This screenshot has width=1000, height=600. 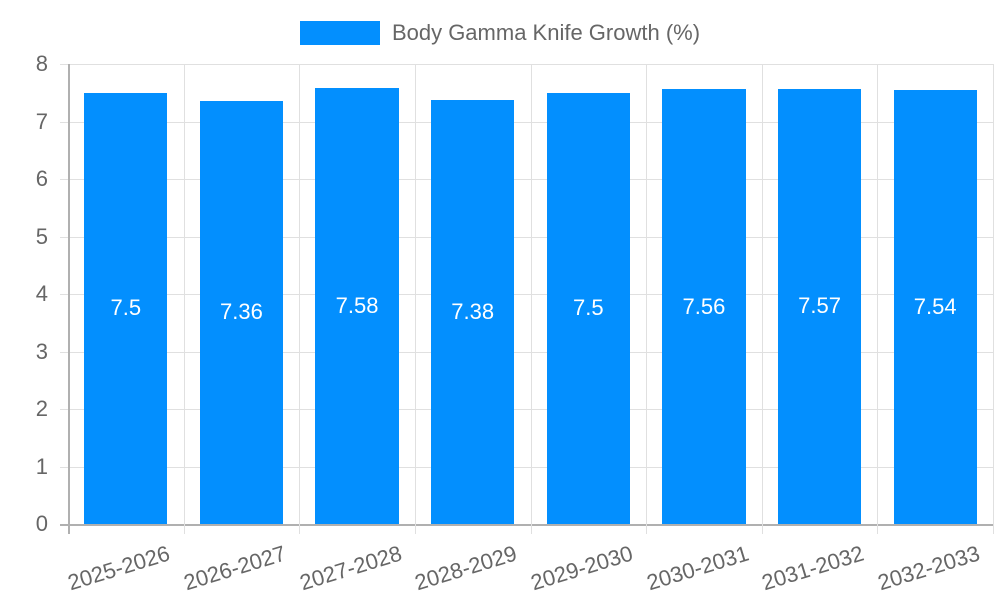 I want to click on x-axis-tick-label: 2032-2033, so click(x=928, y=568).